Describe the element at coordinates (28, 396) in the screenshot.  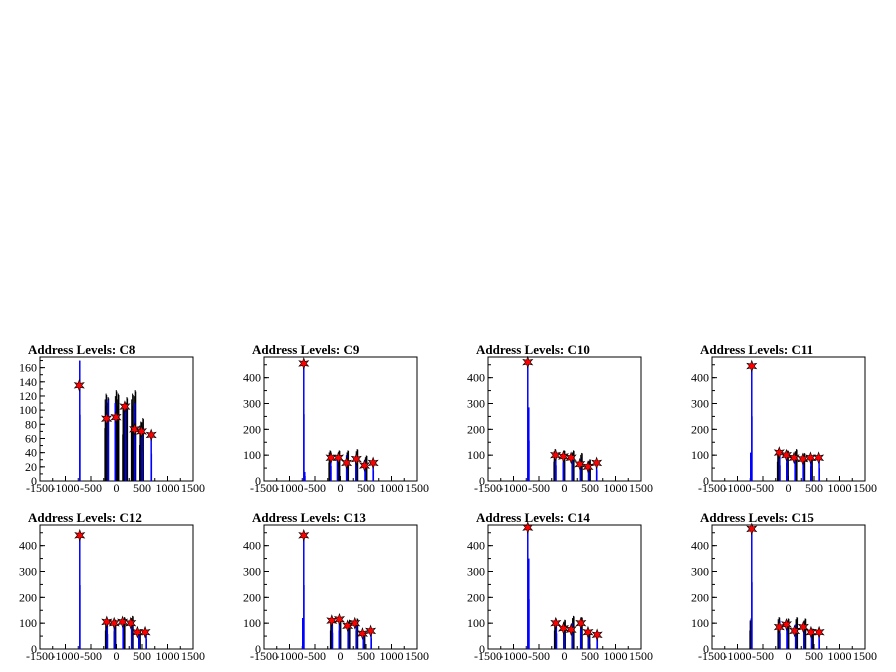
I see `y-tick-label: 120` at that location.